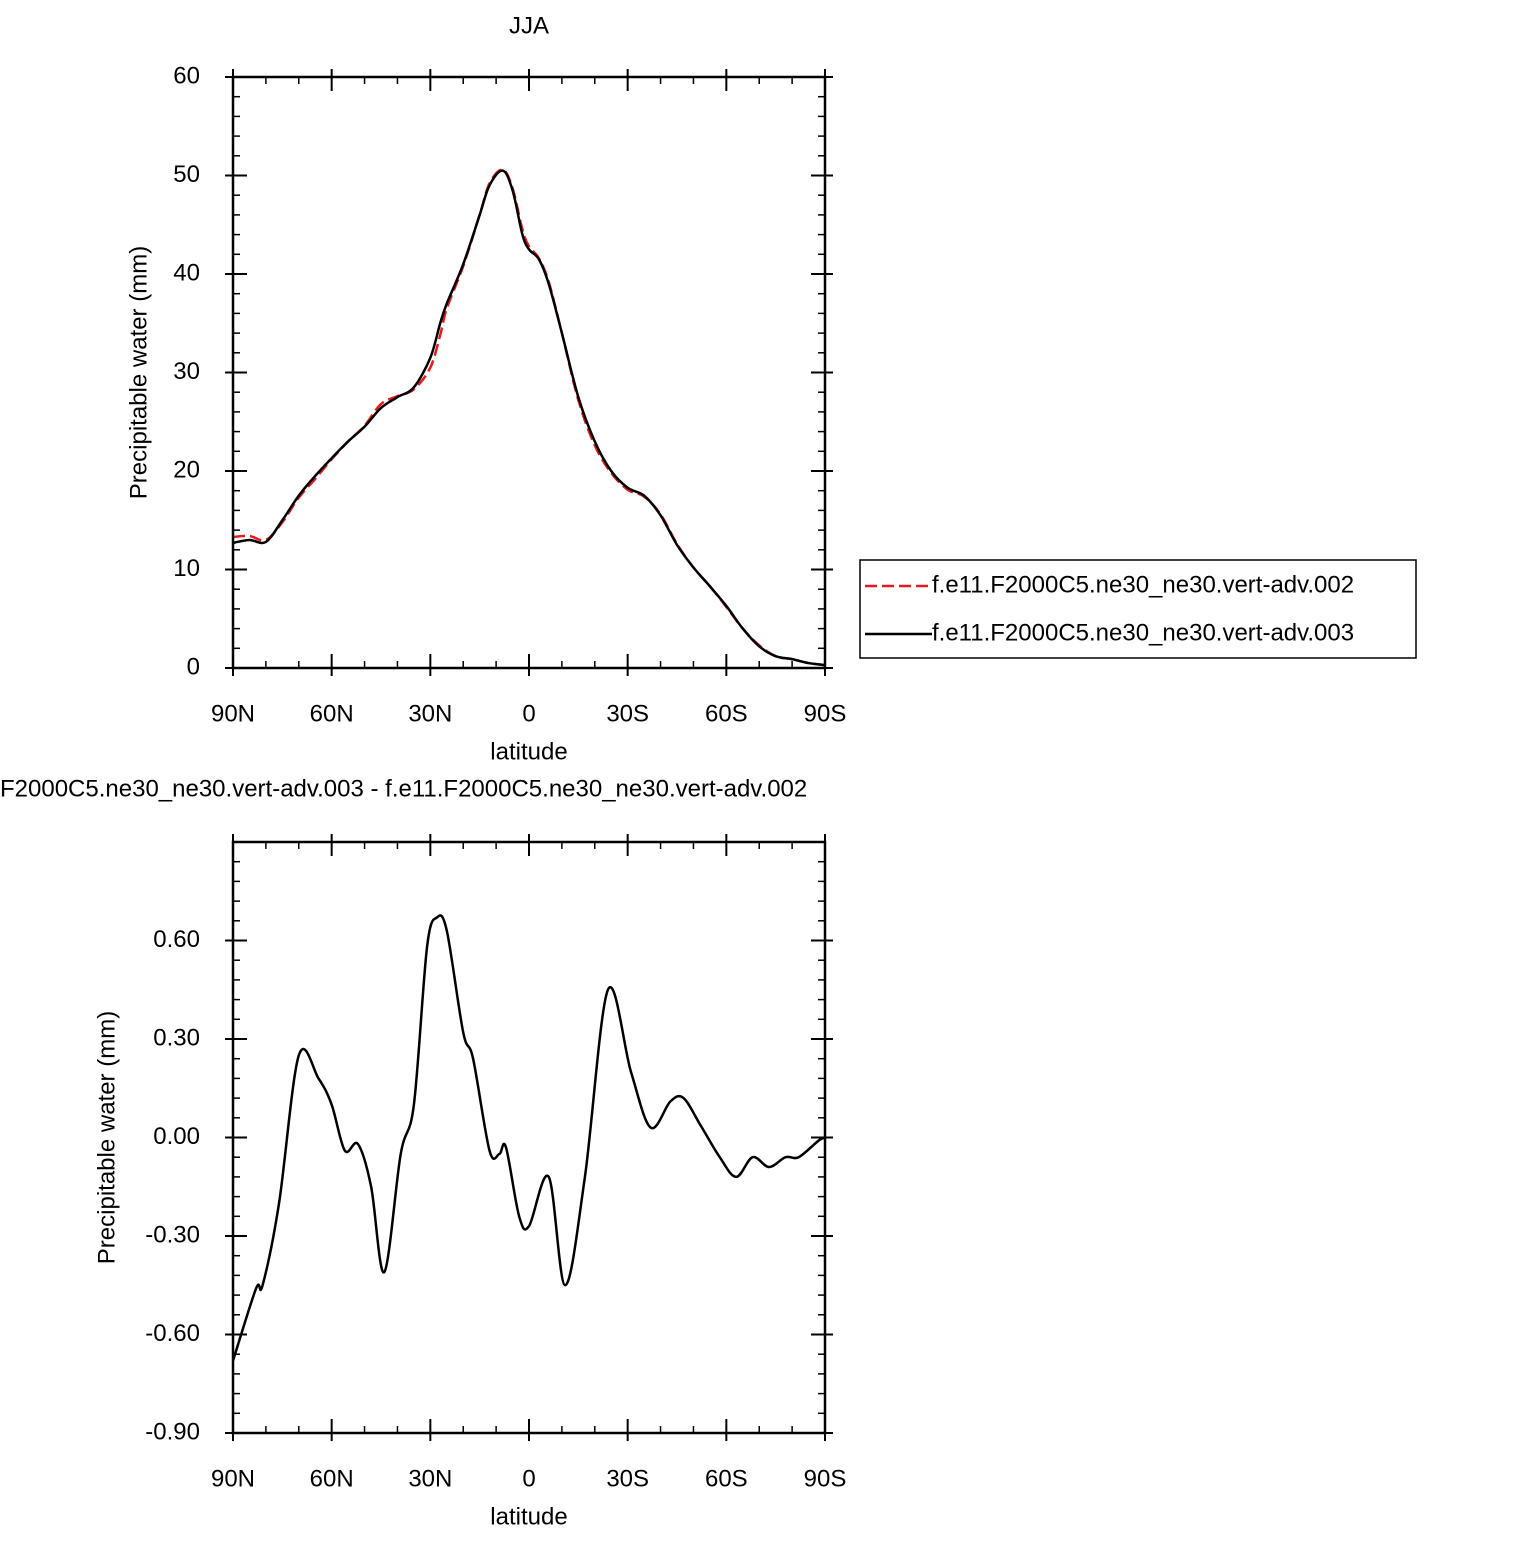 The image size is (1522, 1541). What do you see at coordinates (193, 666) in the screenshot?
I see `y-tick-label: 0` at bounding box center [193, 666].